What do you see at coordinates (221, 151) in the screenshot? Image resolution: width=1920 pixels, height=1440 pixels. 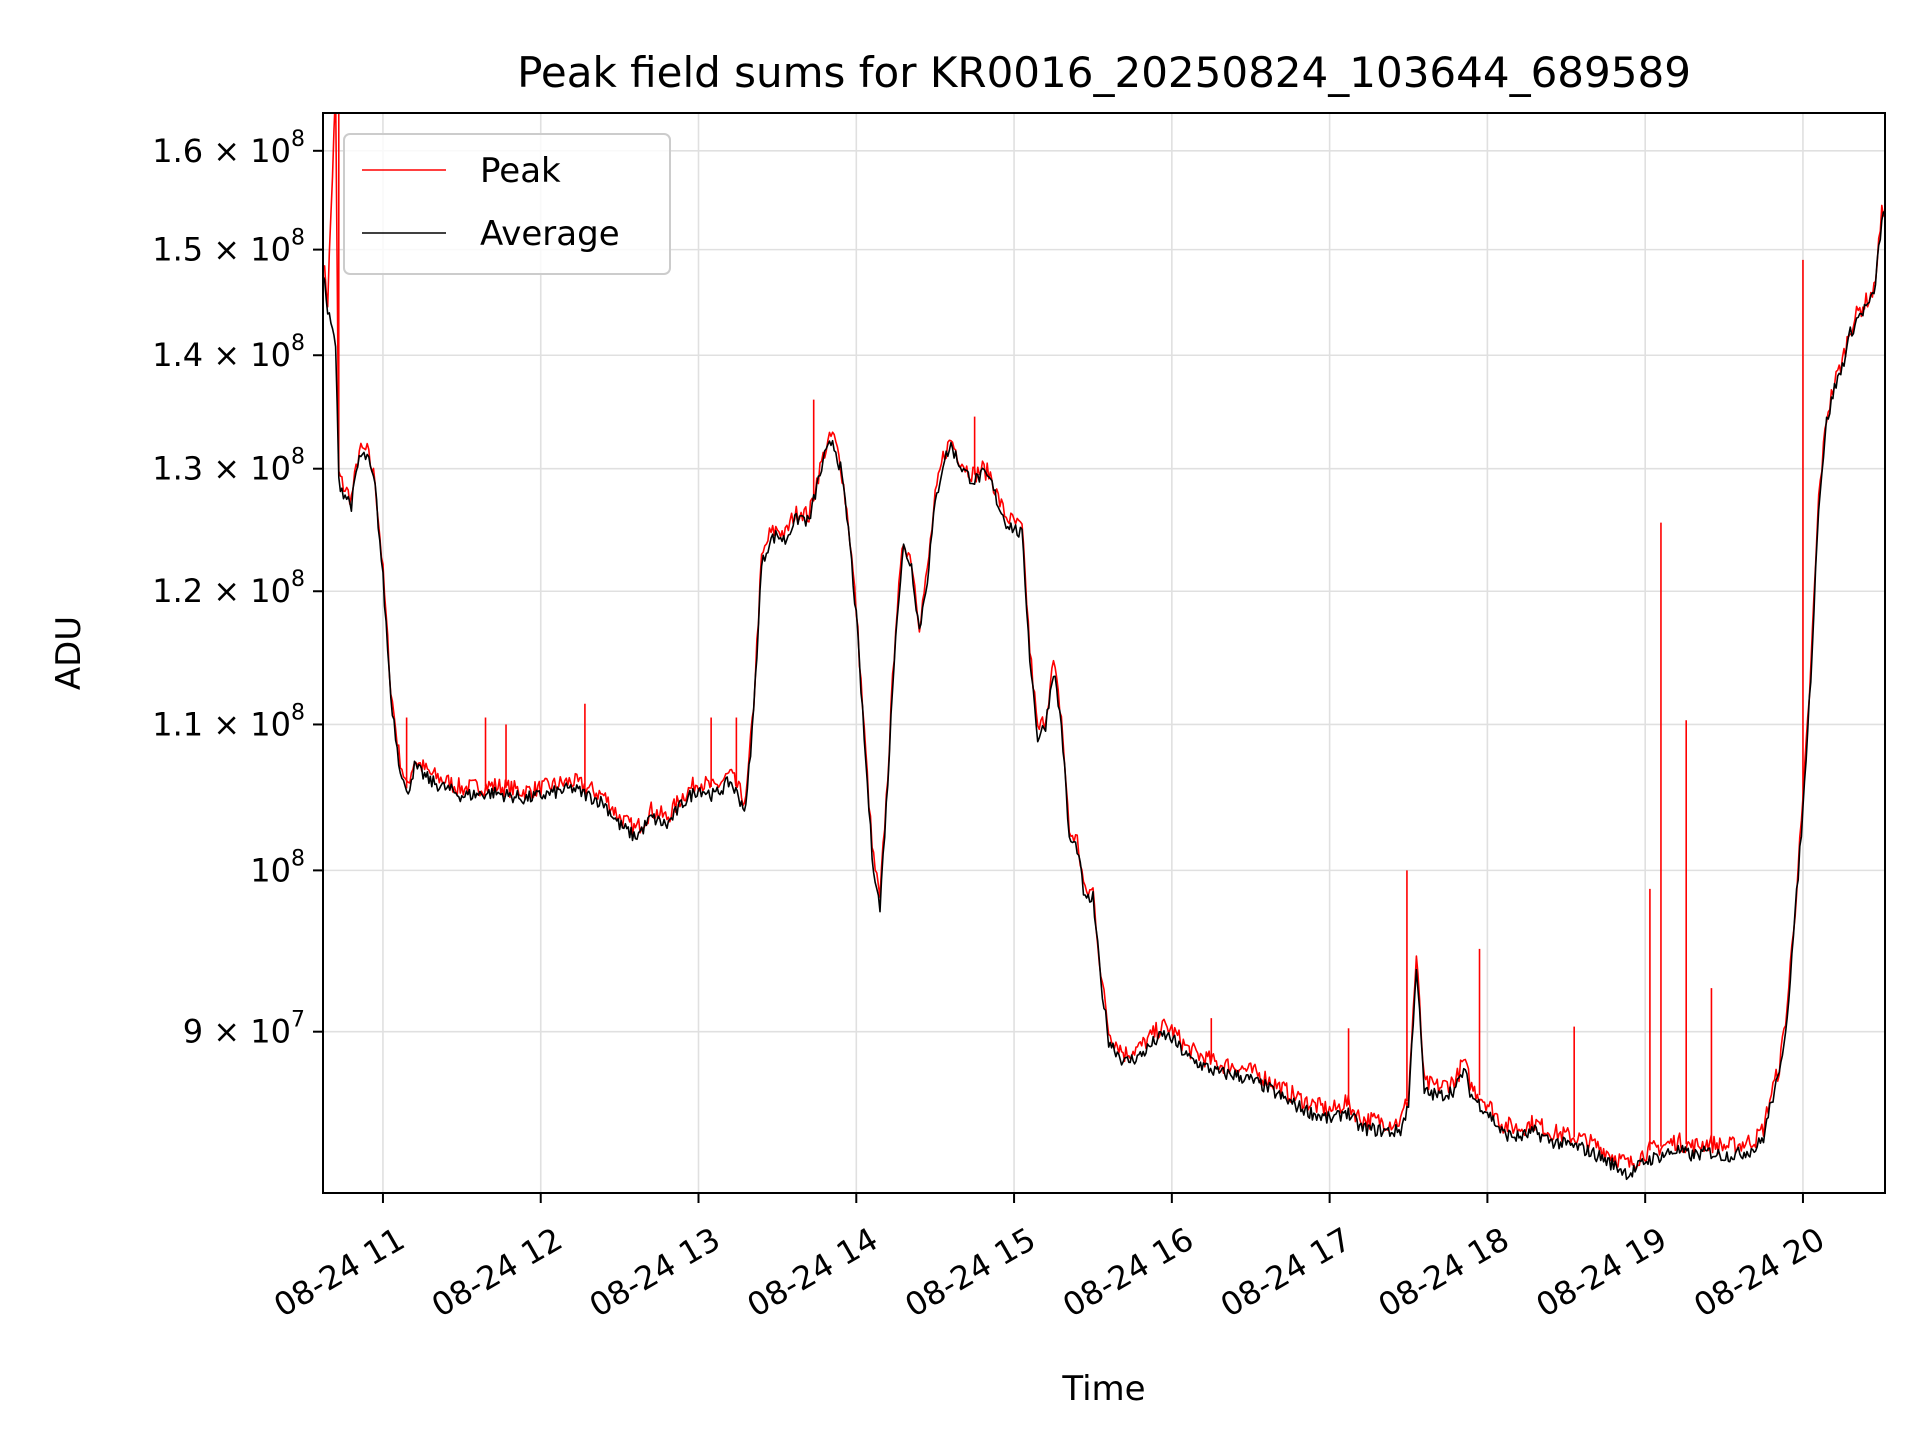 I see `y-tick-mantissa: 1.6 × 10` at bounding box center [221, 151].